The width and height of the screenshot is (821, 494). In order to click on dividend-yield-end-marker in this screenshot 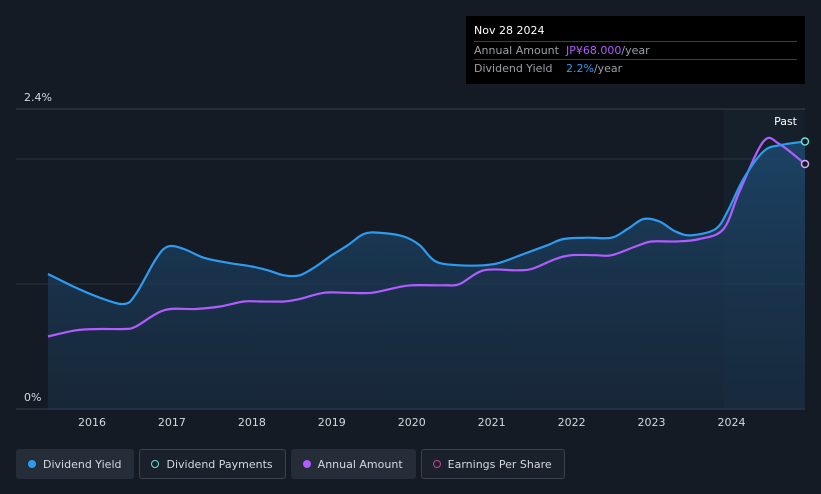, I will do `click(805, 141)`.